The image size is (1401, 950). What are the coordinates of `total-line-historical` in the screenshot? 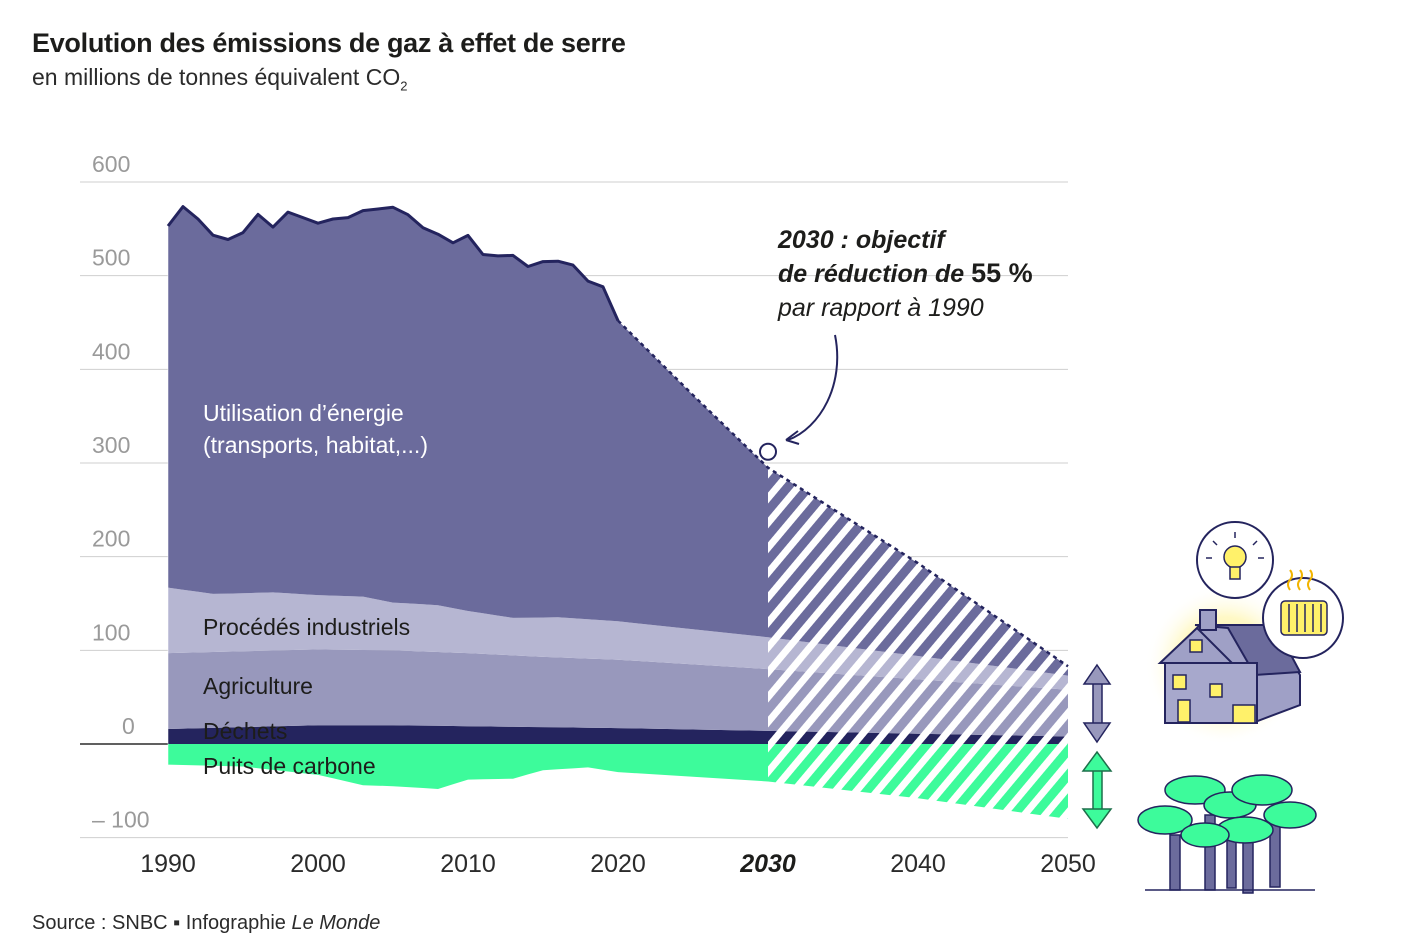 It's located at (393, 263).